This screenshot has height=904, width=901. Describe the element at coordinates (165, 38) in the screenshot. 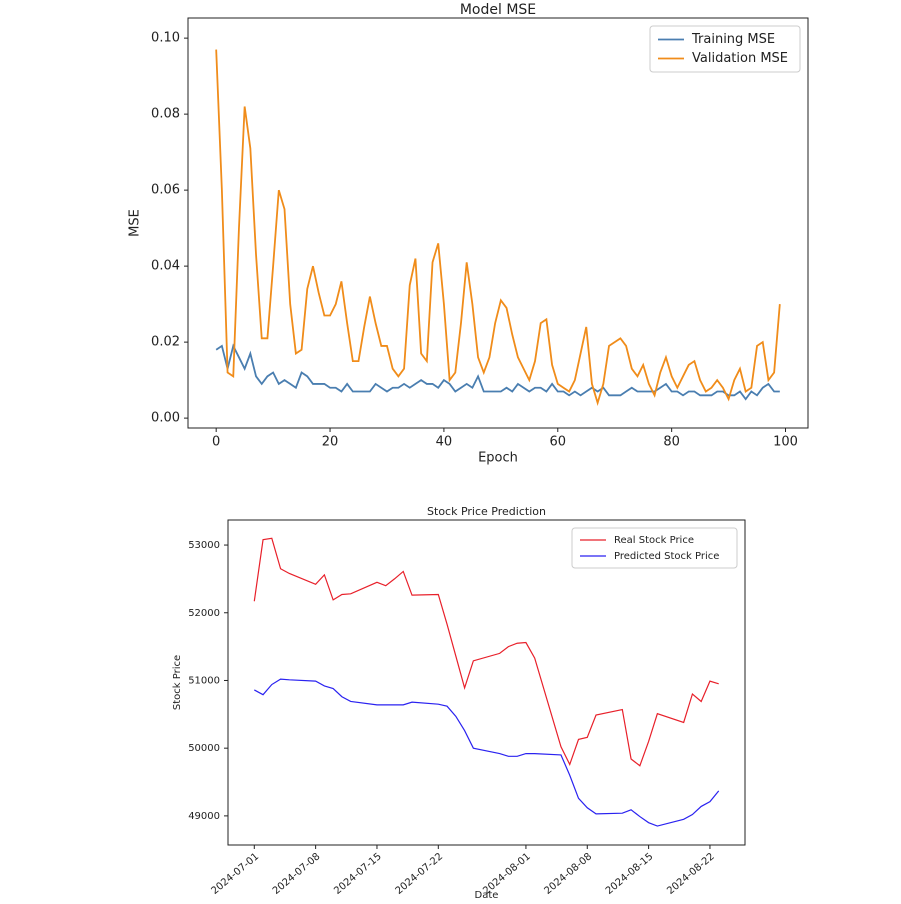

I see `y-tick-label: 0.10` at that location.